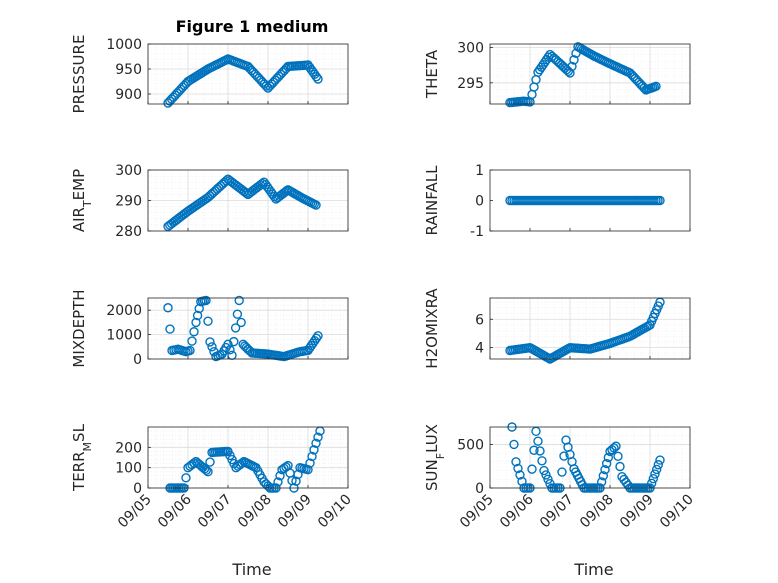  I want to click on y-tick-label: 100, so click(128, 469).